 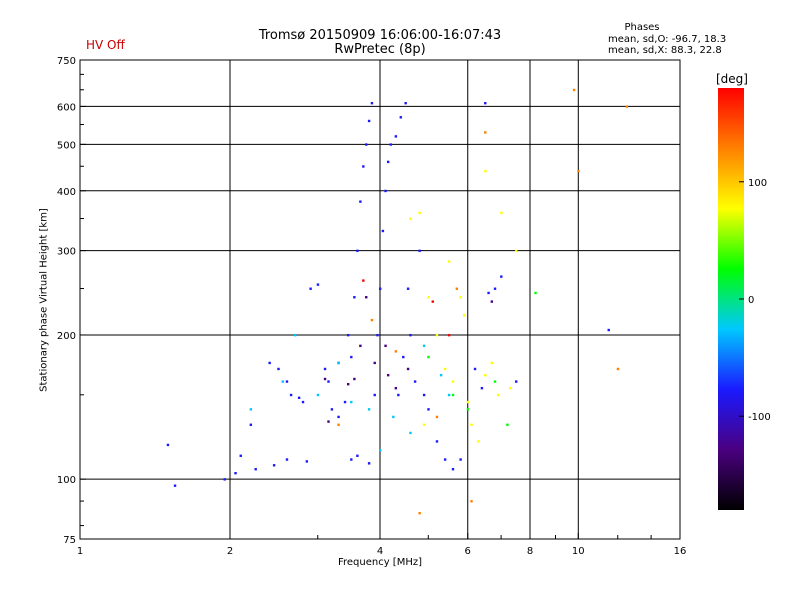 What do you see at coordinates (759, 417) in the screenshot?
I see `colorbar-tick-label: -100` at bounding box center [759, 417].